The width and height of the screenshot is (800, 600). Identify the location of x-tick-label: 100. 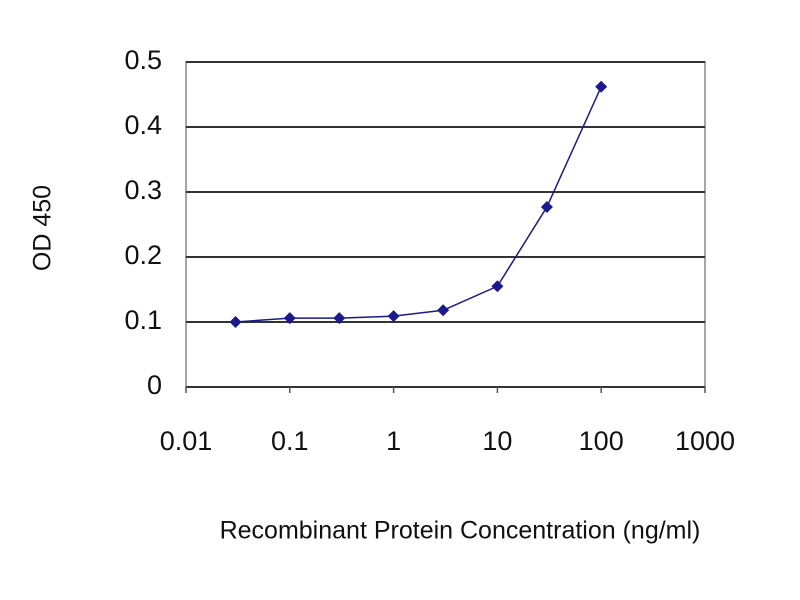
(601, 441).